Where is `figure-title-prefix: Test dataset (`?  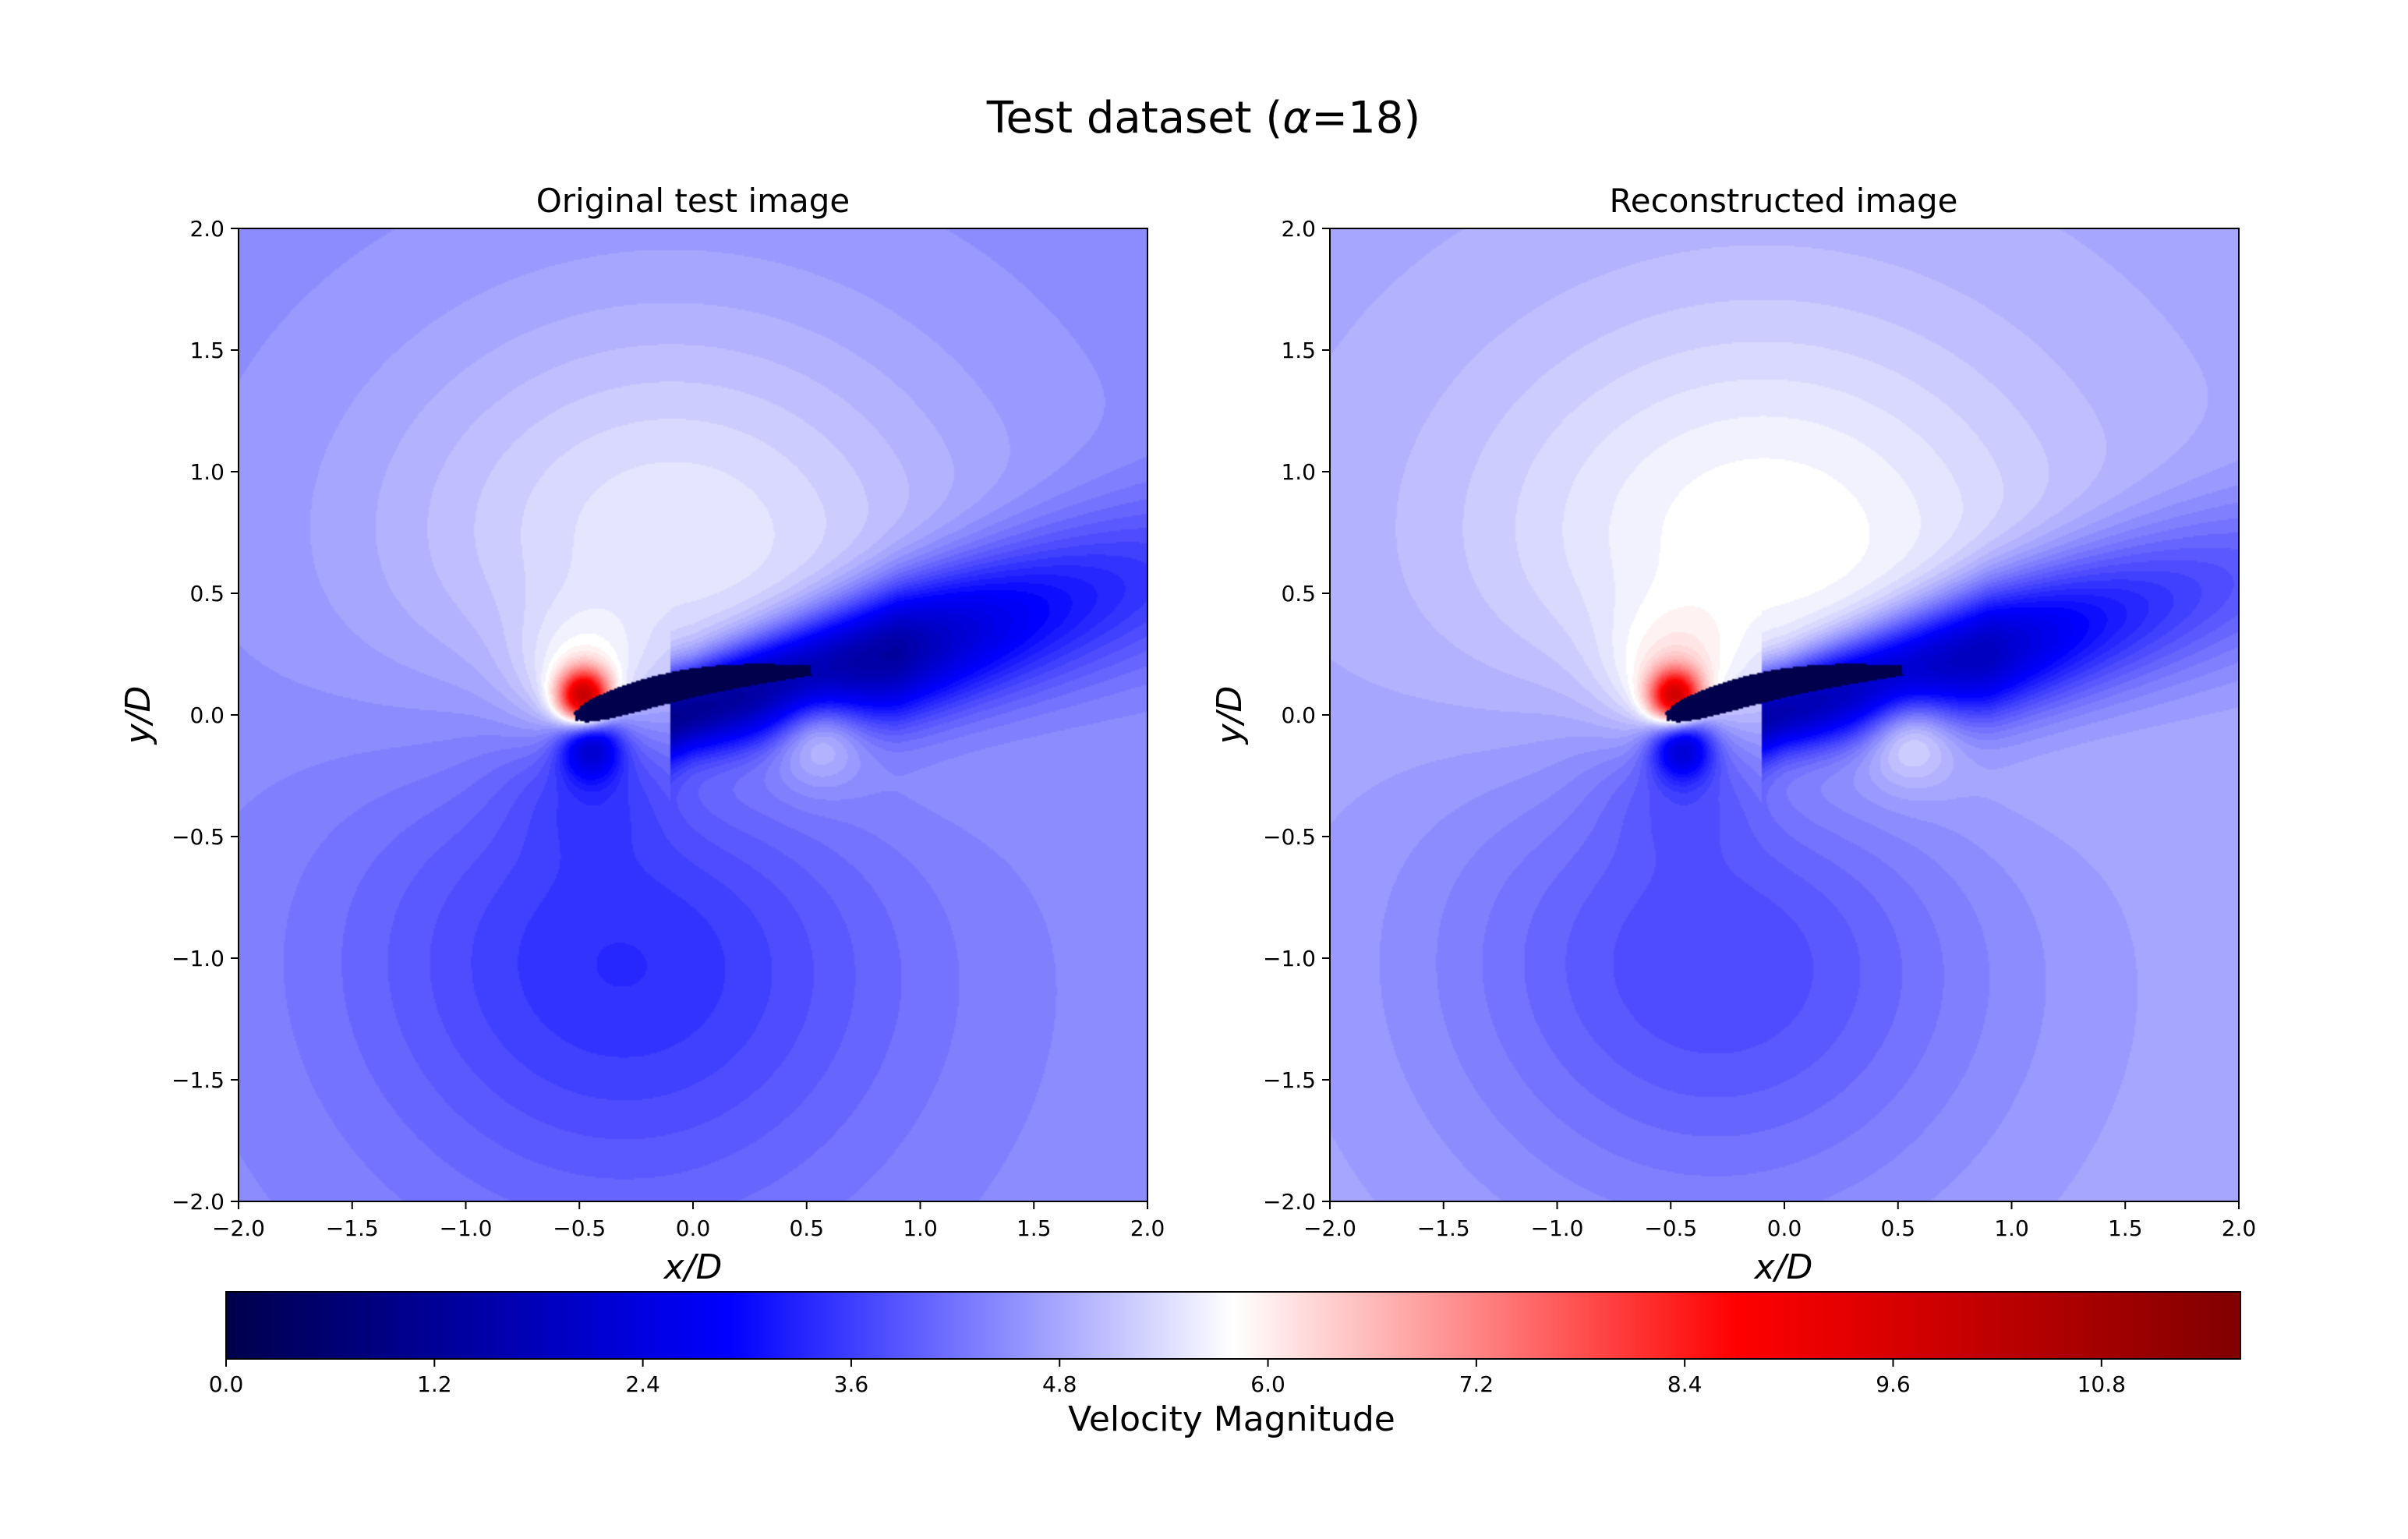 figure-title-prefix: Test dataset ( is located at coordinates (1134, 118).